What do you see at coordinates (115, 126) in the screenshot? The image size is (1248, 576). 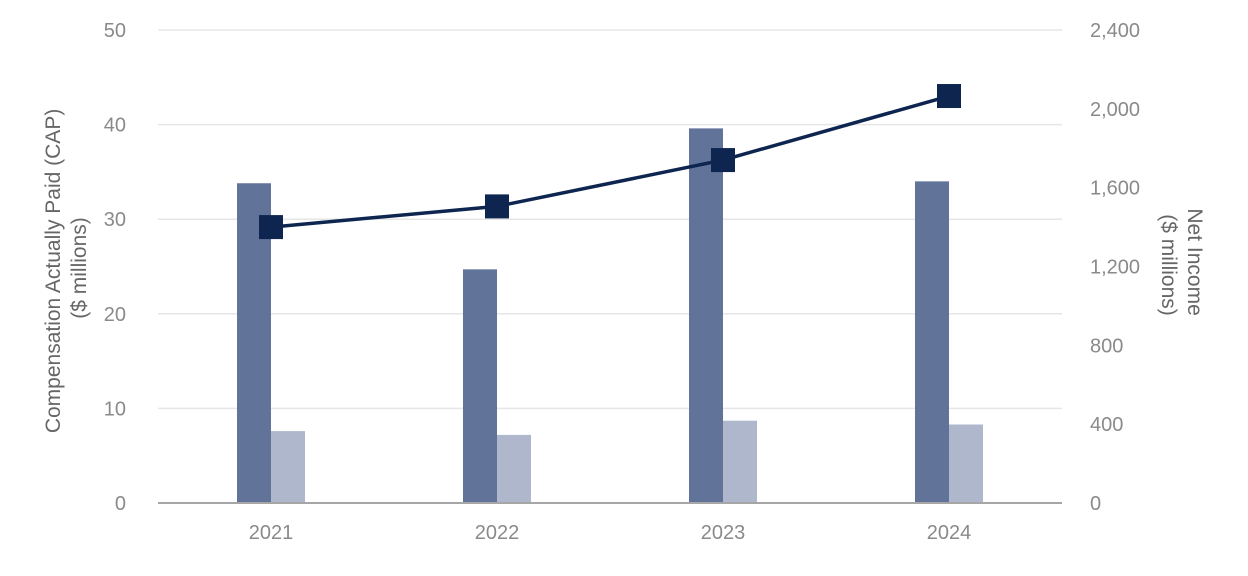 I see `left-tick-label: 40` at bounding box center [115, 126].